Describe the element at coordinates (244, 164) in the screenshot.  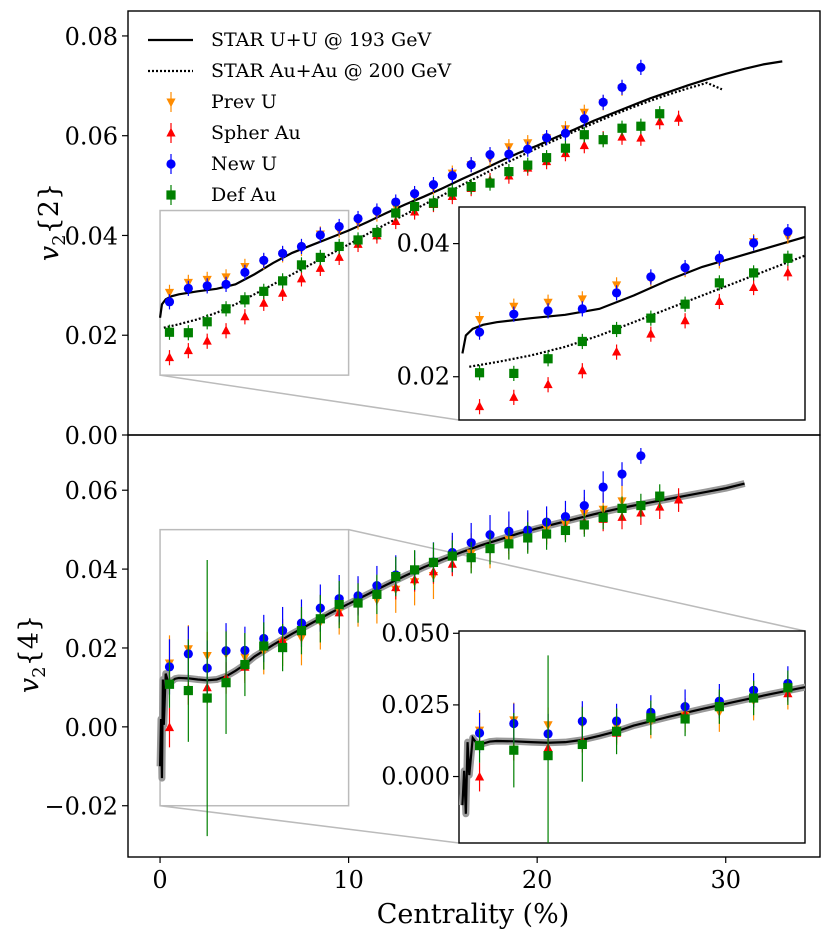
I see `legend-label-new_u: New U` at that location.